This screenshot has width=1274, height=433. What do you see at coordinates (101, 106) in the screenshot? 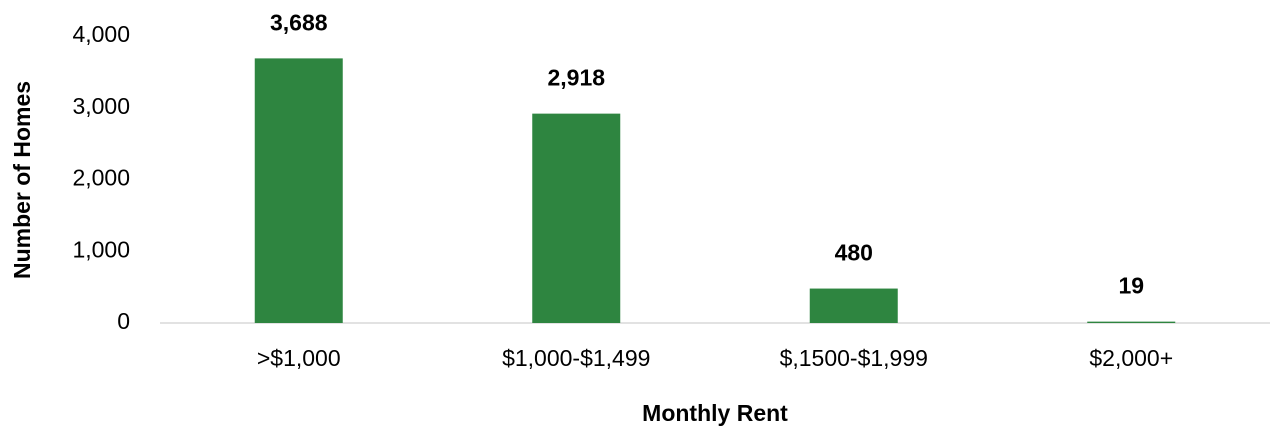
I see `y-tick-label: 3,000` at bounding box center [101, 106].